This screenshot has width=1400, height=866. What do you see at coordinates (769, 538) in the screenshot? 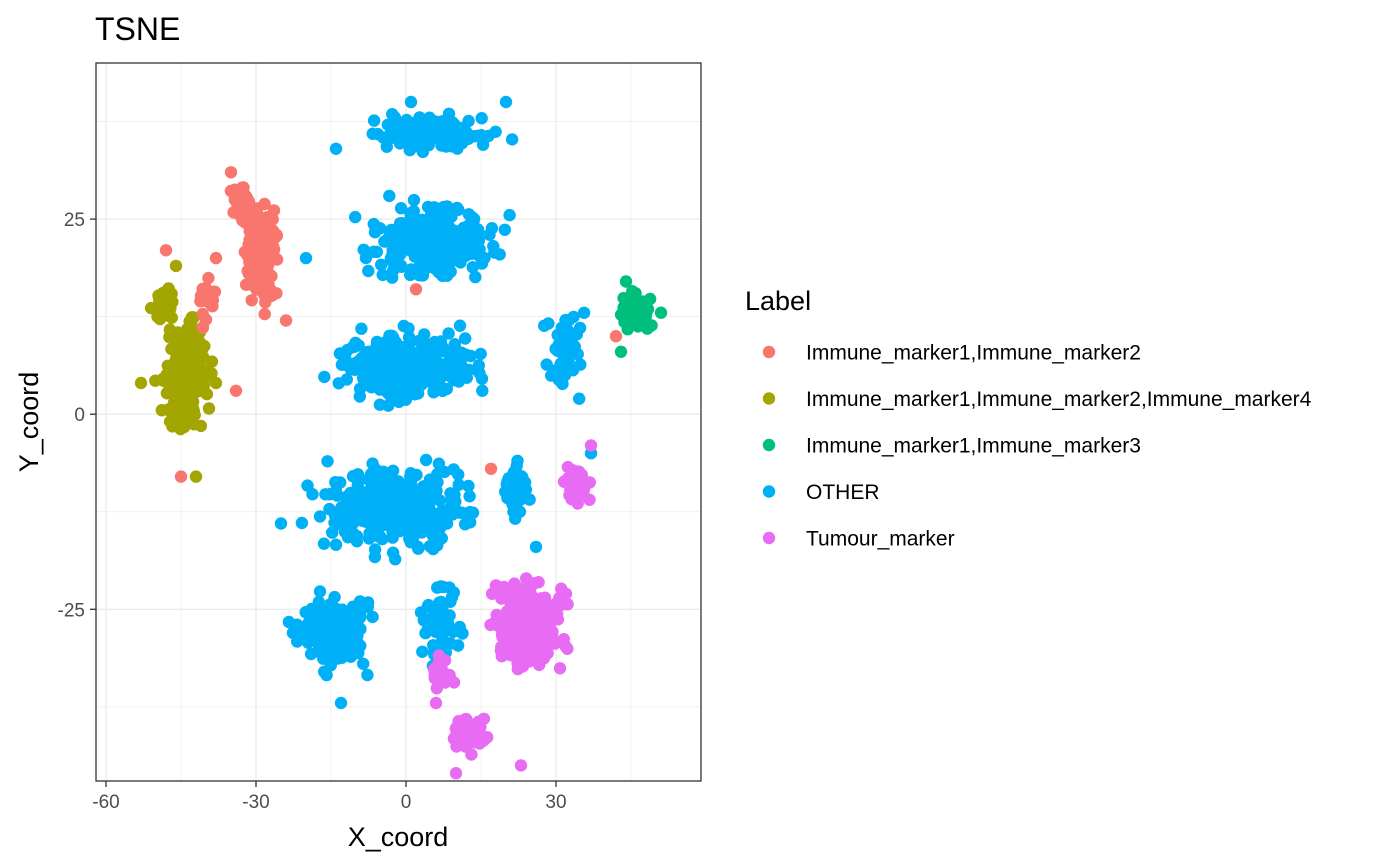
I see `legend-key` at bounding box center [769, 538].